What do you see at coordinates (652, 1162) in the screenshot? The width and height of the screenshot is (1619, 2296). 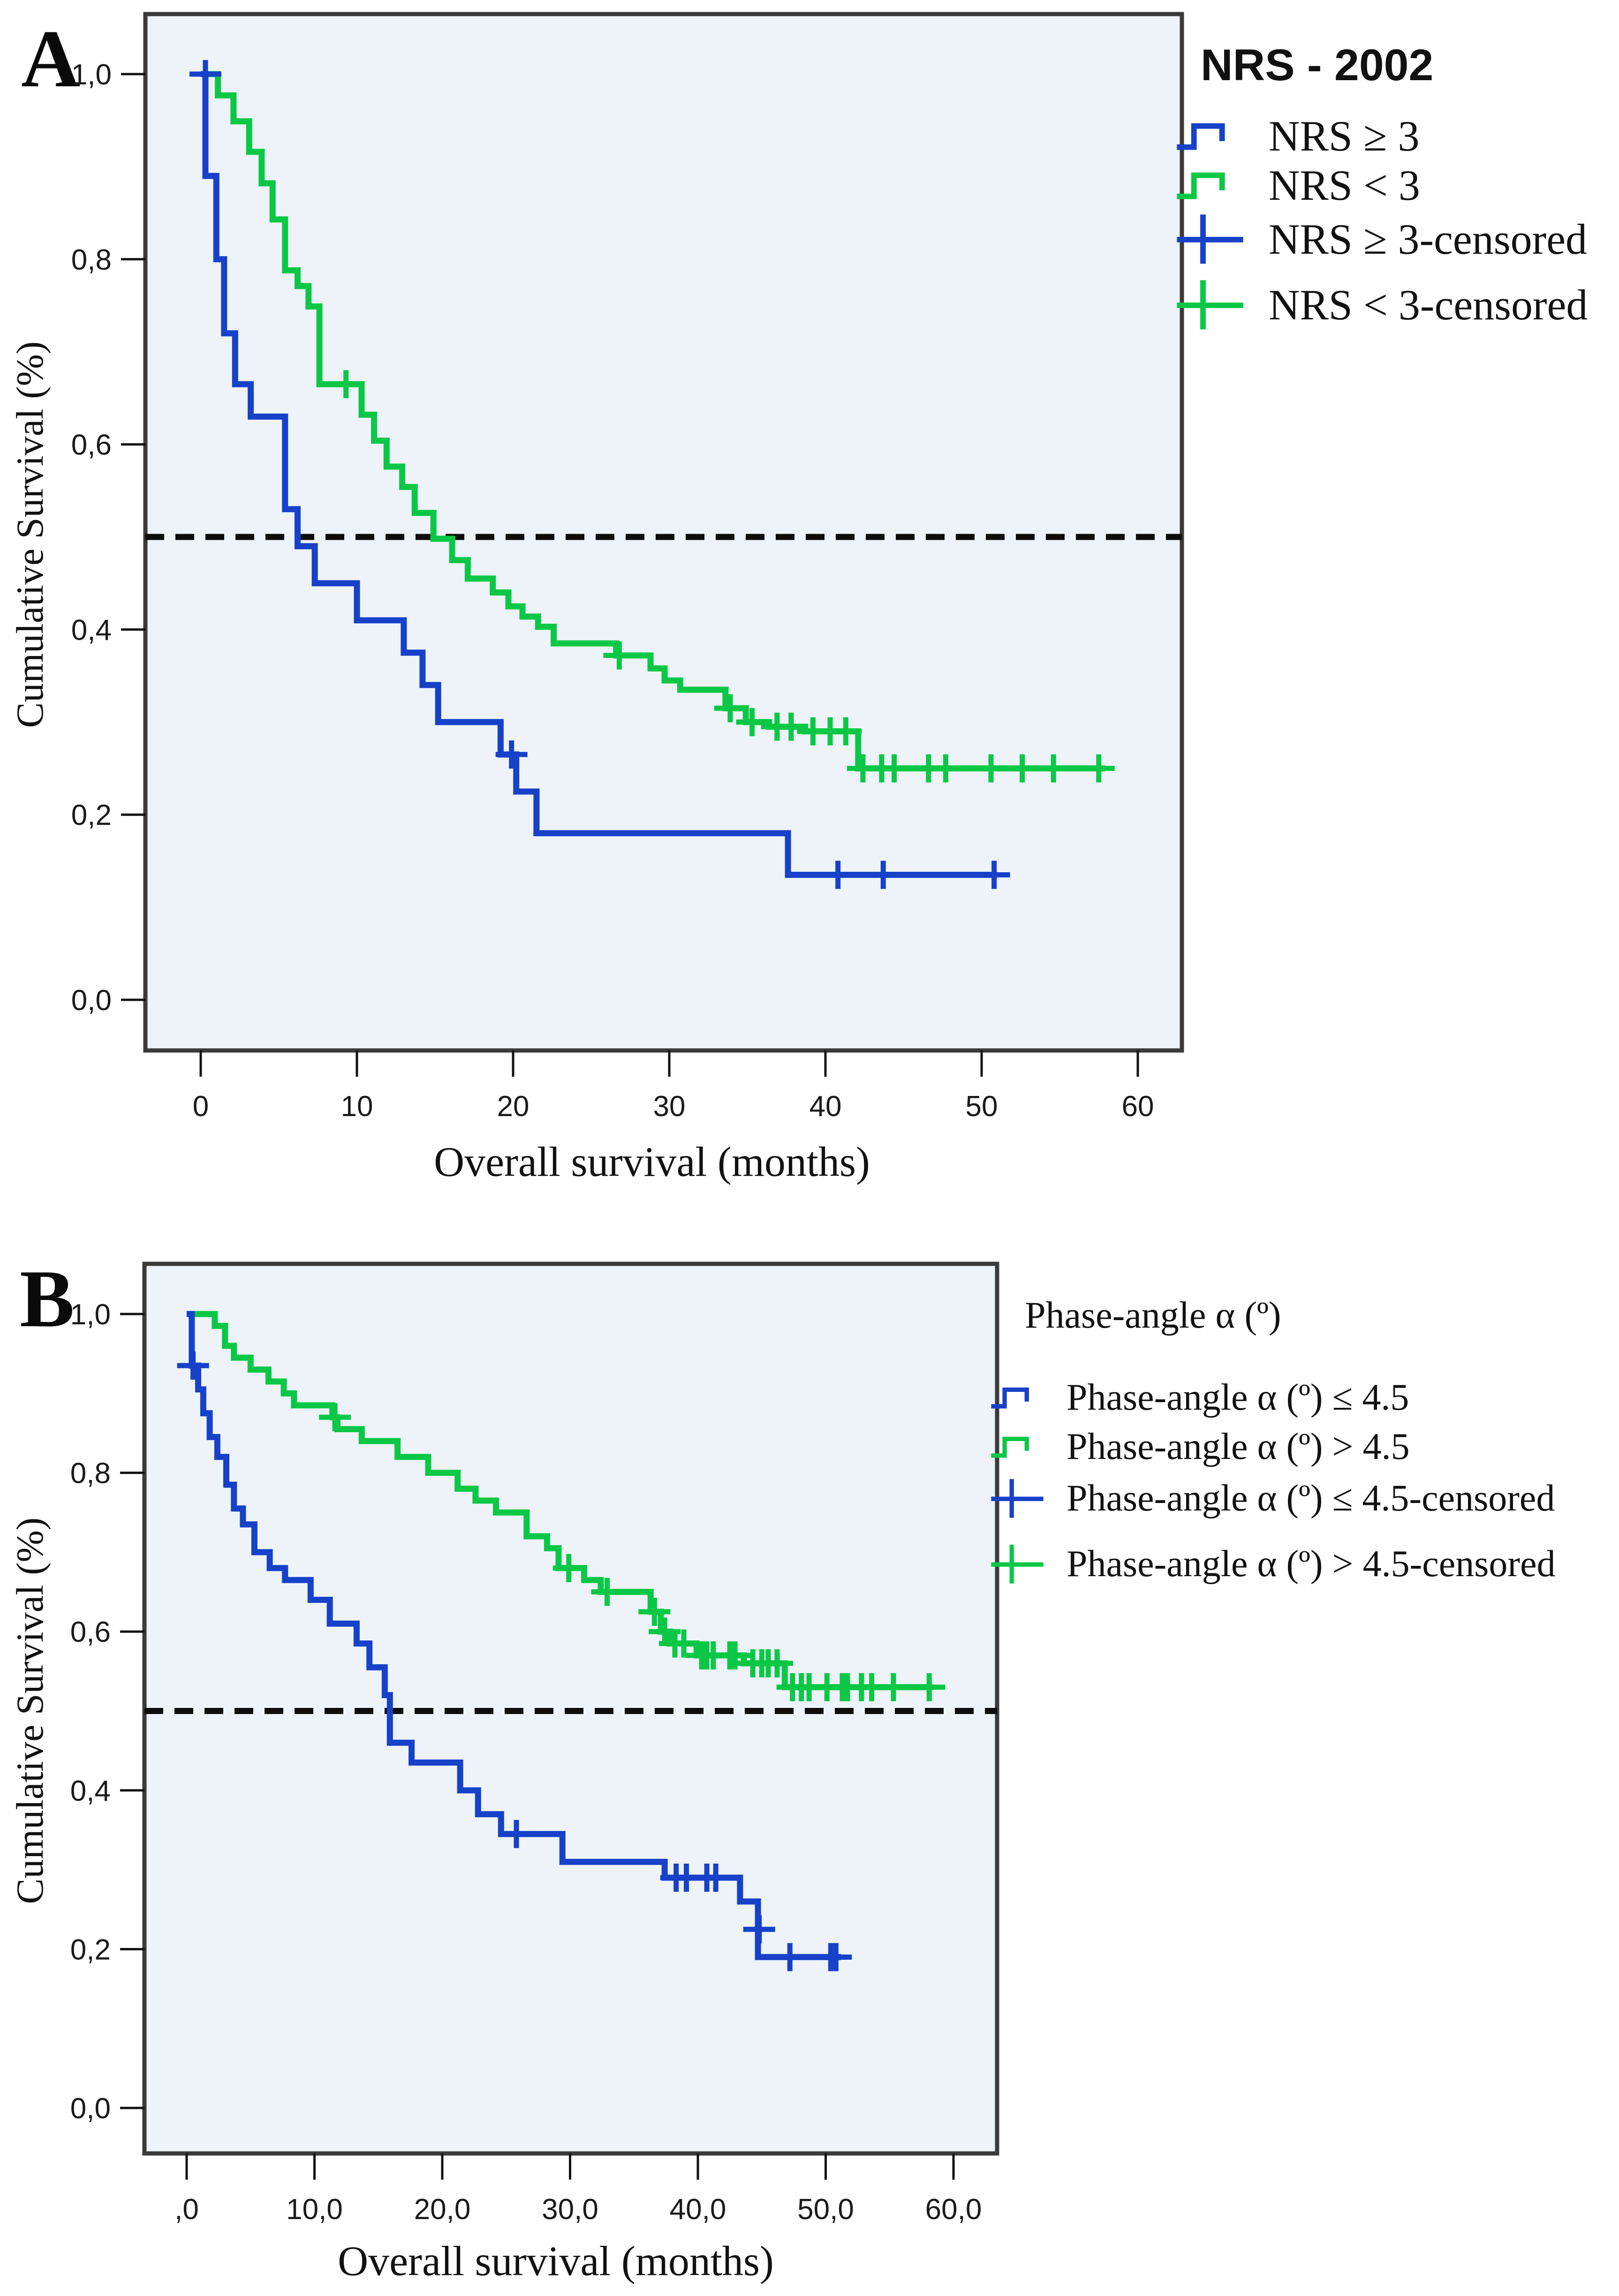 I see `panel-a-x-axis-title: Overall survival (months)` at bounding box center [652, 1162].